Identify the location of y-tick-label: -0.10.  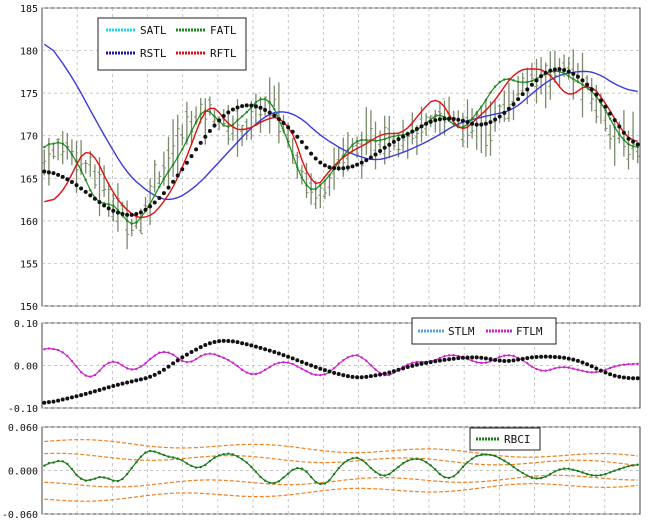
(23, 409).